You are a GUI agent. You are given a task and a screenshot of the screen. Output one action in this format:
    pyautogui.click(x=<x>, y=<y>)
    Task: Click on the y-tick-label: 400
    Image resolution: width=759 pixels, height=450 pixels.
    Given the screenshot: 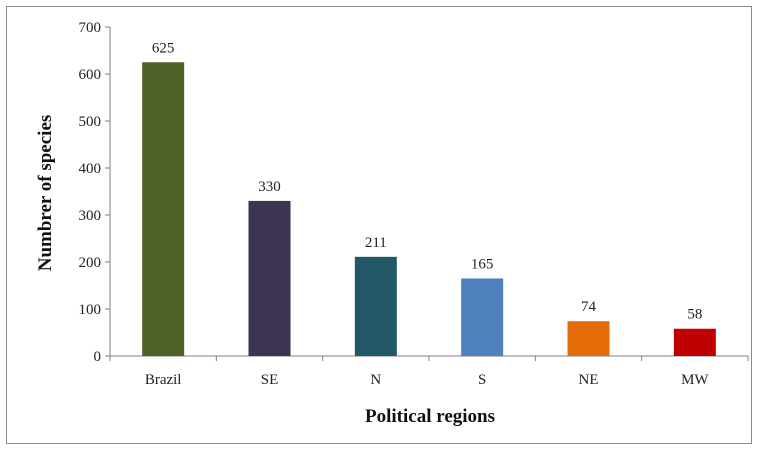 What is the action you would take?
    pyautogui.click(x=90, y=169)
    